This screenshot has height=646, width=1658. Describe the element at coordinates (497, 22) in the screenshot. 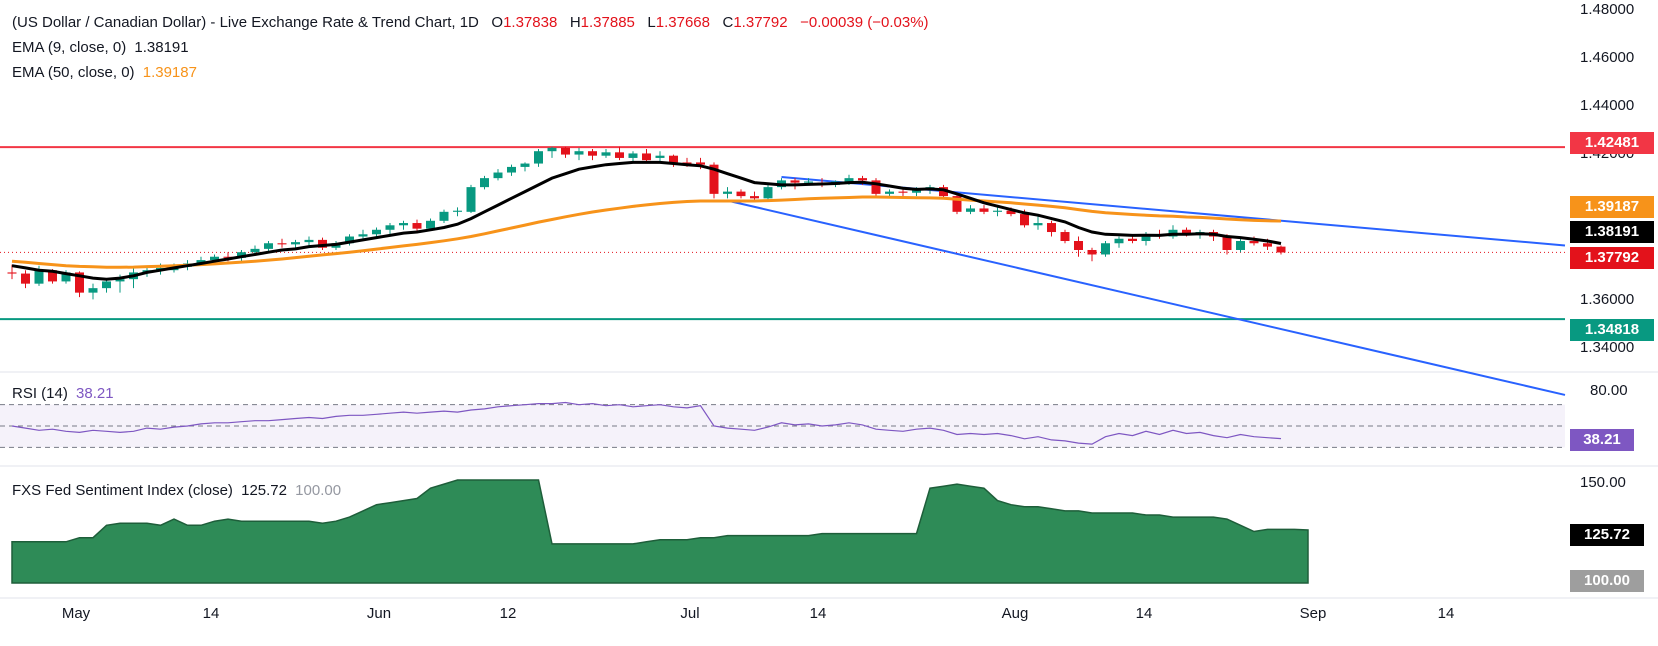

I see `ohlc-open-label: O` at that location.